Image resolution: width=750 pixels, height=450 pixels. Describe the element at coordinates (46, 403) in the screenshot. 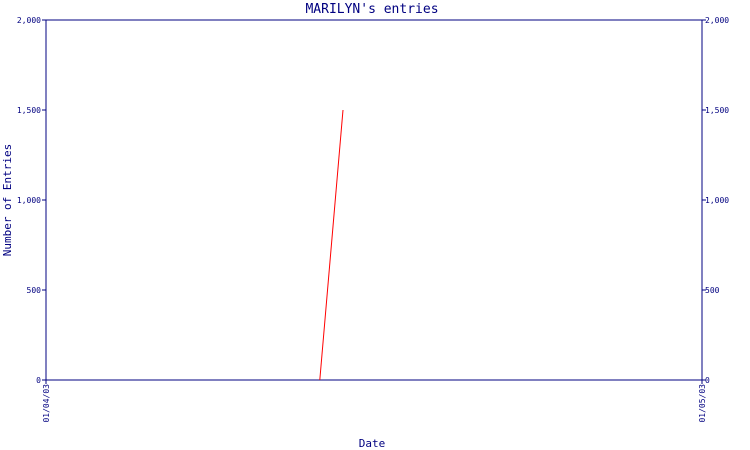

I see `x-tick-label: 01/04/03` at that location.